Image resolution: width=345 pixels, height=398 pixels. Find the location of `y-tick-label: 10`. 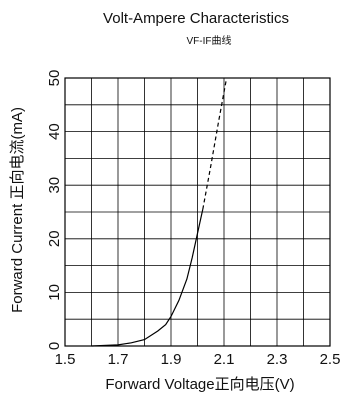

y-tick-label: 10 is located at coordinates (54, 292).